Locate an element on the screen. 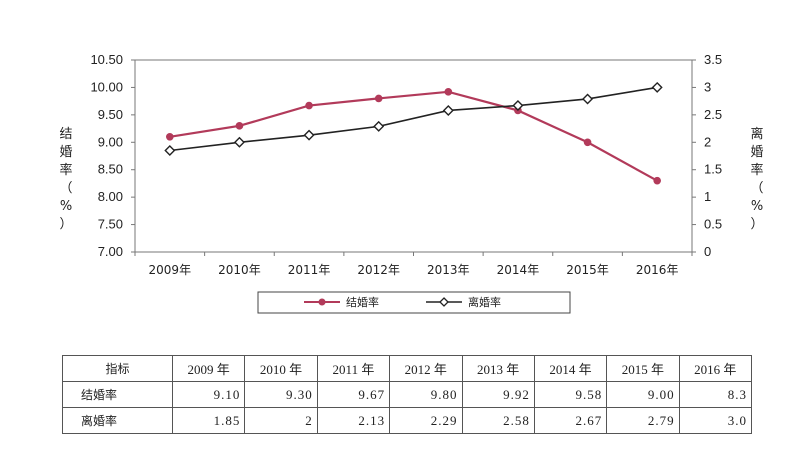  legend: 结婚率 离婚率 is located at coordinates (414, 302).